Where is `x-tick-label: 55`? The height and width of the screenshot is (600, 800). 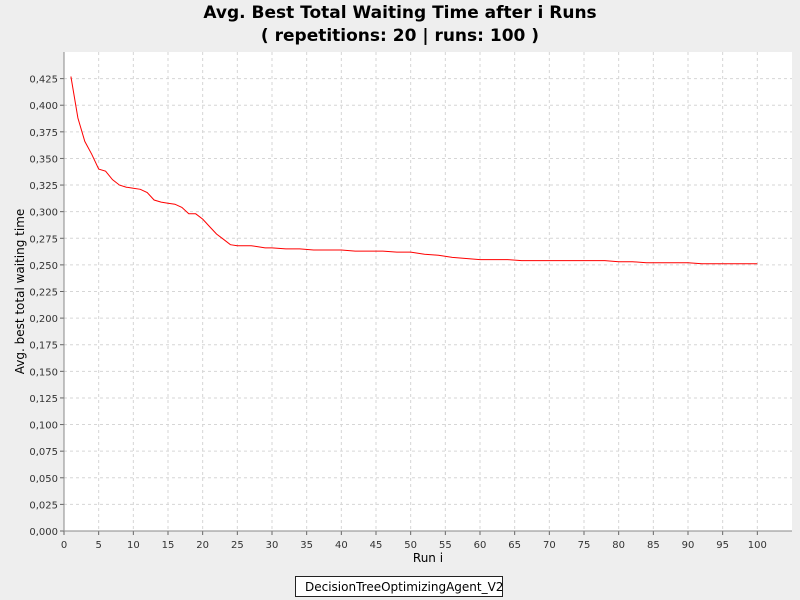
x-tick-label: 55 is located at coordinates (445, 545).